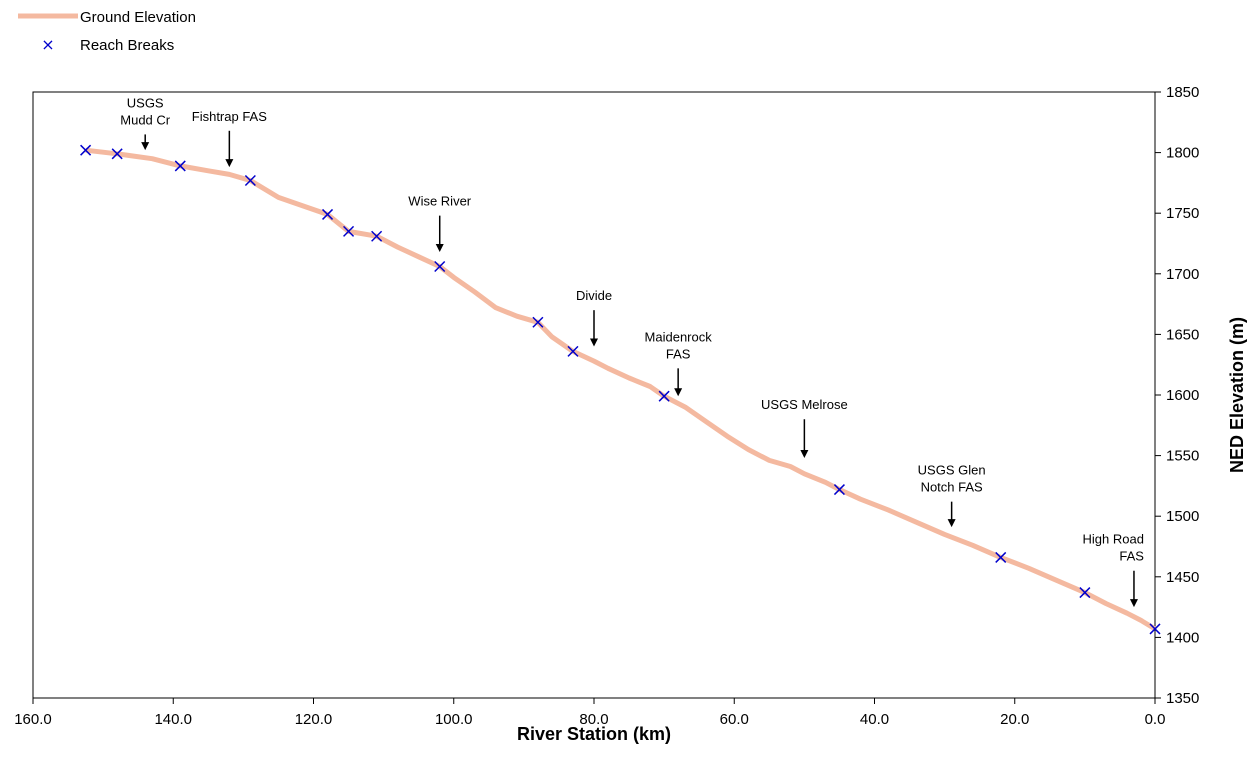  I want to click on annotation-label: Divide, so click(594, 295).